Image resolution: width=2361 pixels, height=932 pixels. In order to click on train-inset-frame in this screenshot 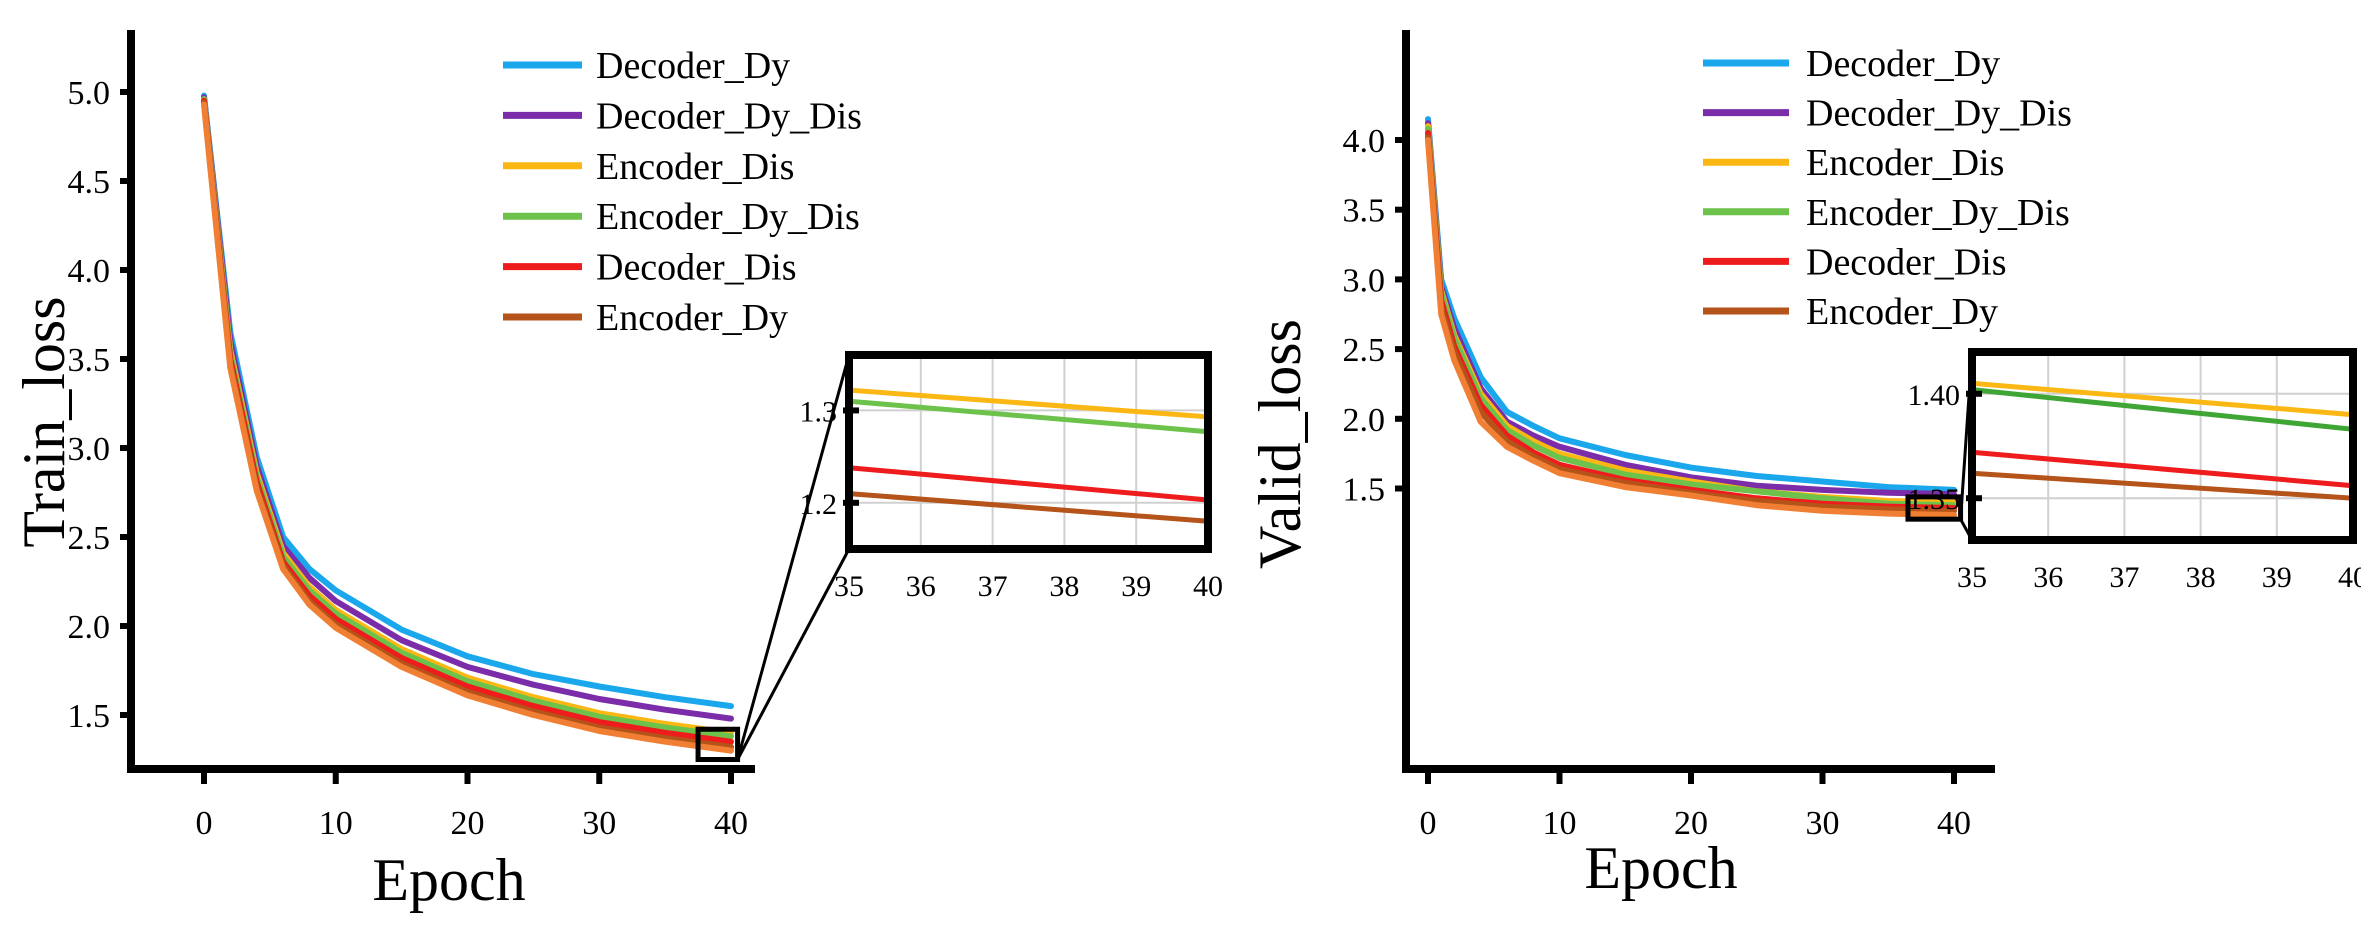, I will do `click(1028, 452)`.